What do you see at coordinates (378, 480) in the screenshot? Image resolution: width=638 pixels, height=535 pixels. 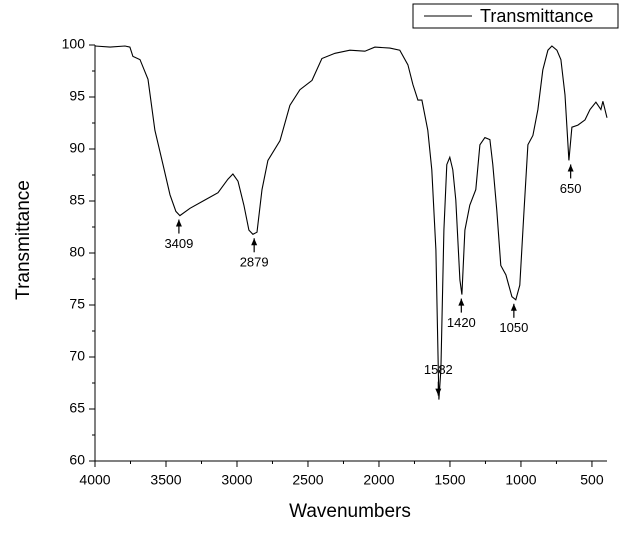 I see `x-tick-label: 2000` at bounding box center [378, 480].